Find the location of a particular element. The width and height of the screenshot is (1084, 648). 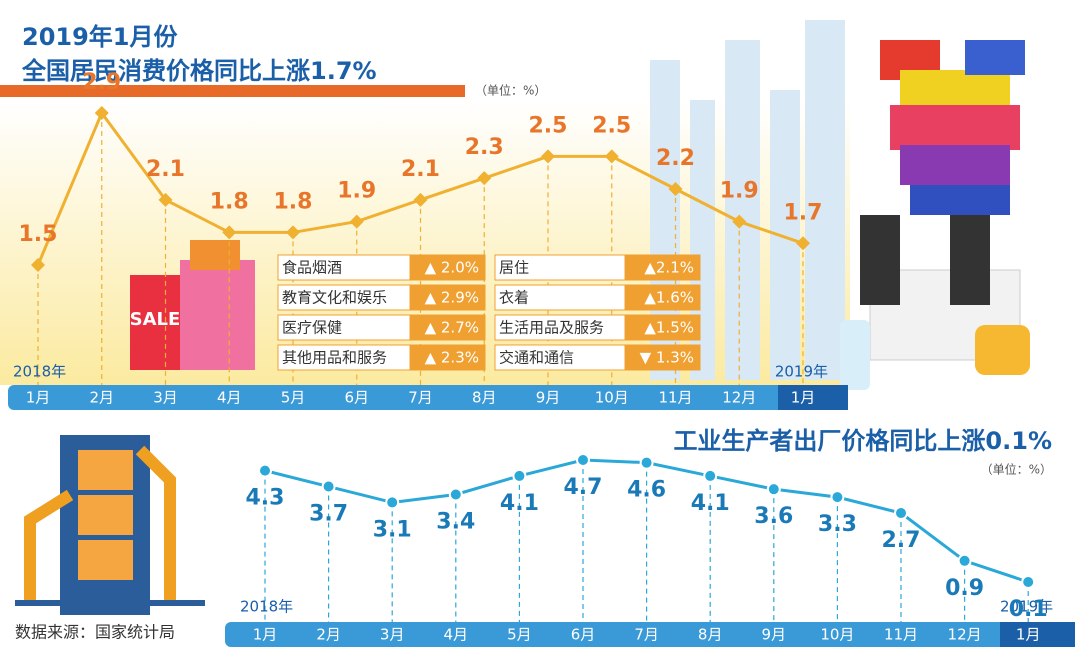

data-label: 2.2 is located at coordinates (675, 158).